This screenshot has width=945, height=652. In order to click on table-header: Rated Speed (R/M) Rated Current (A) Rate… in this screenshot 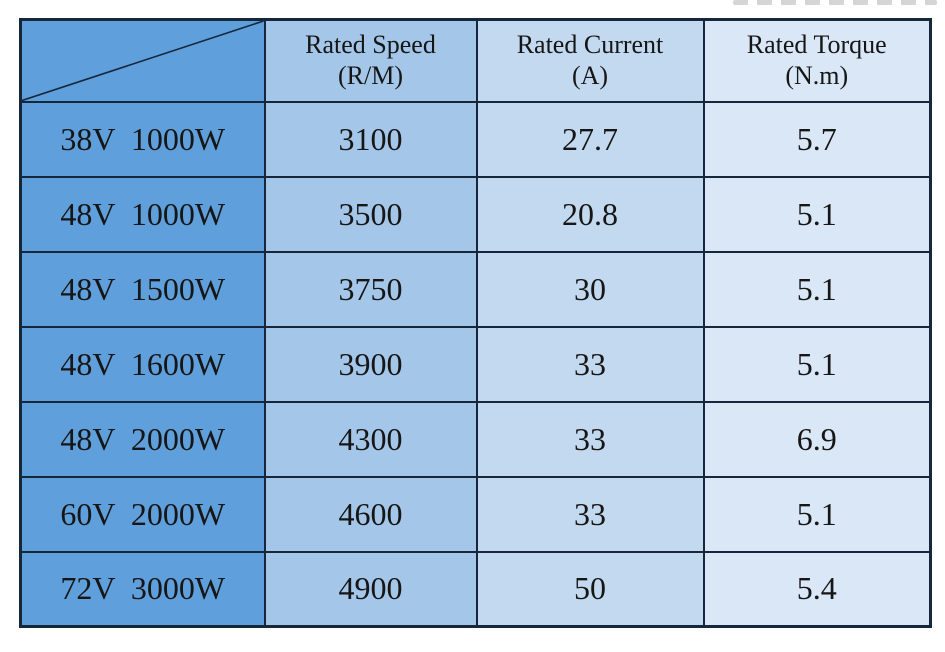, I will do `click(475, 60)`.